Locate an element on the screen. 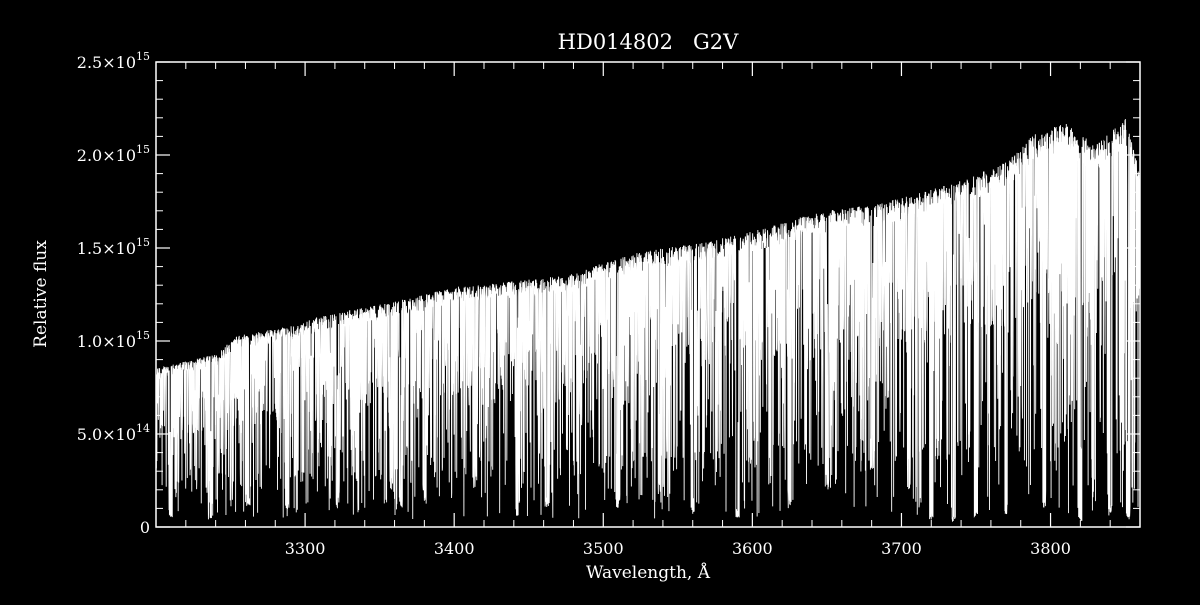 This screenshot has width=1200, height=605. y-tick-label: 2.5×10¹⁵ is located at coordinates (113, 61).